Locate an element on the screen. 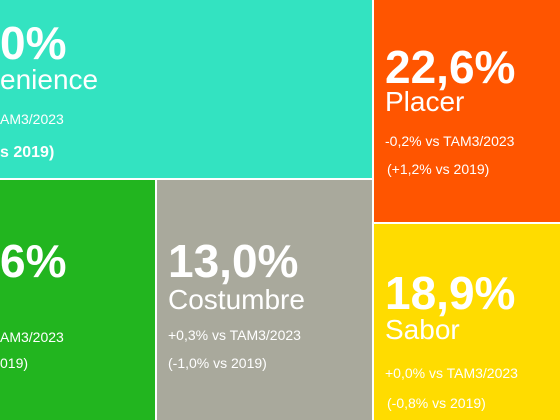 This screenshot has height=420, width=560. label: Placer is located at coordinates (425, 101).